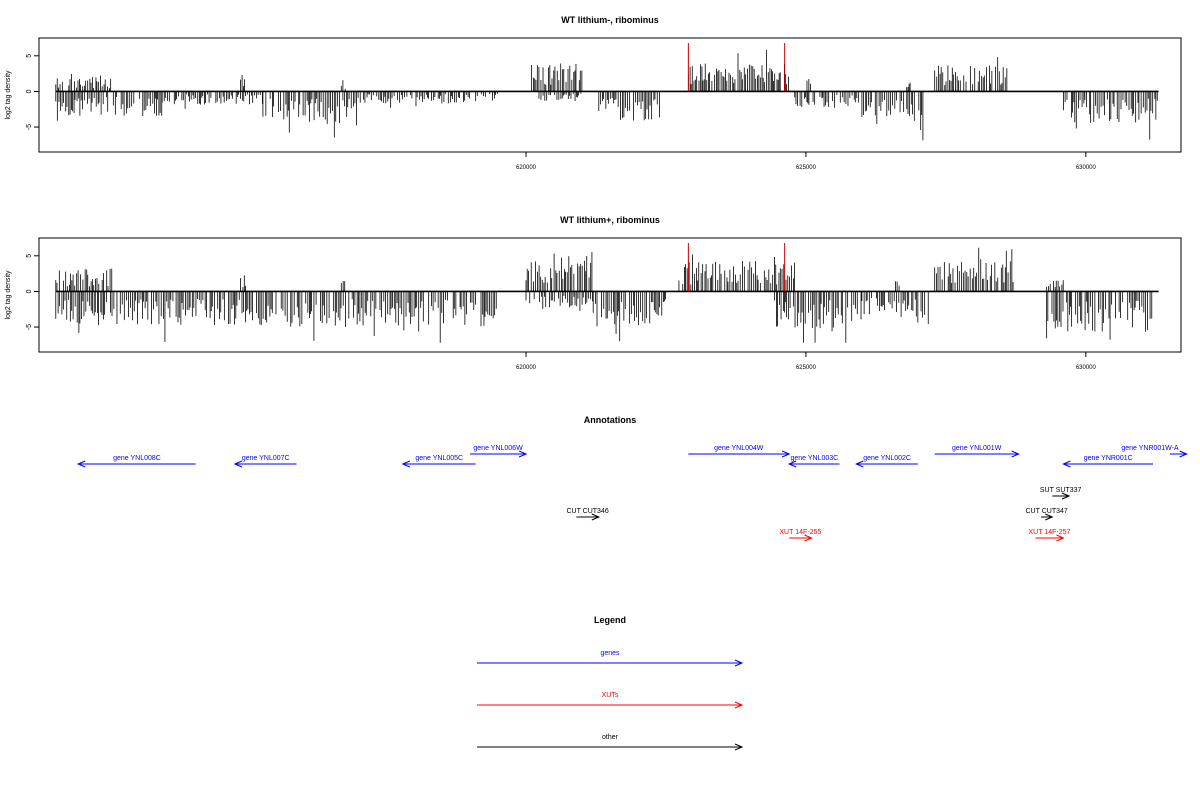 The height and width of the screenshot is (800, 1200). Describe the element at coordinates (266, 458) in the screenshot. I see `feature-label: gene YNL007C` at that location.